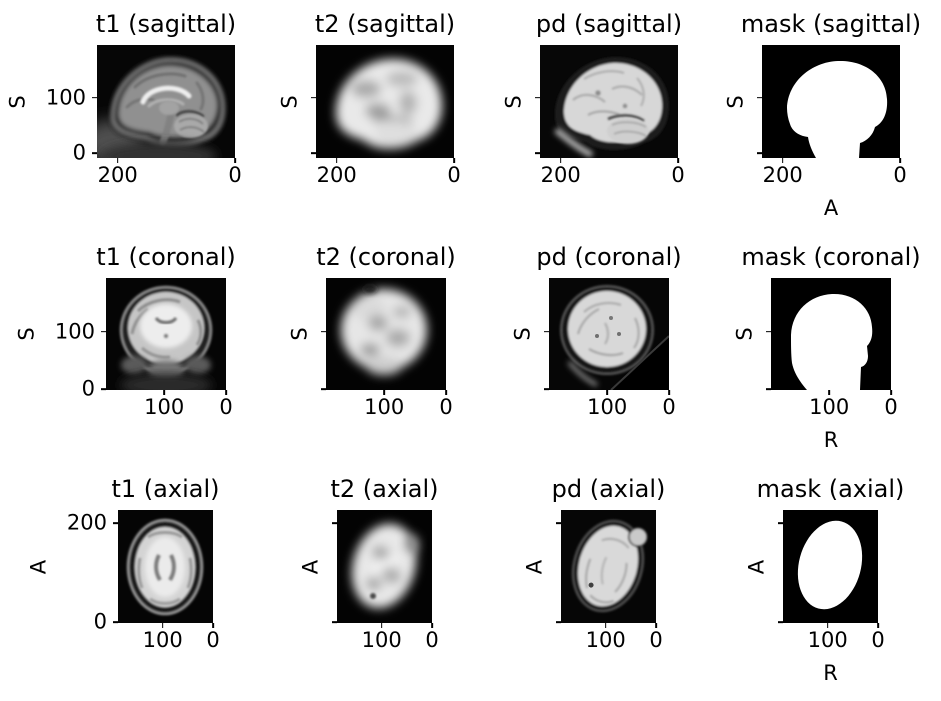 Image resolution: width=941 pixels, height=701 pixels. What do you see at coordinates (609, 101) in the screenshot?
I see `pd-sagittal-image` at bounding box center [609, 101].